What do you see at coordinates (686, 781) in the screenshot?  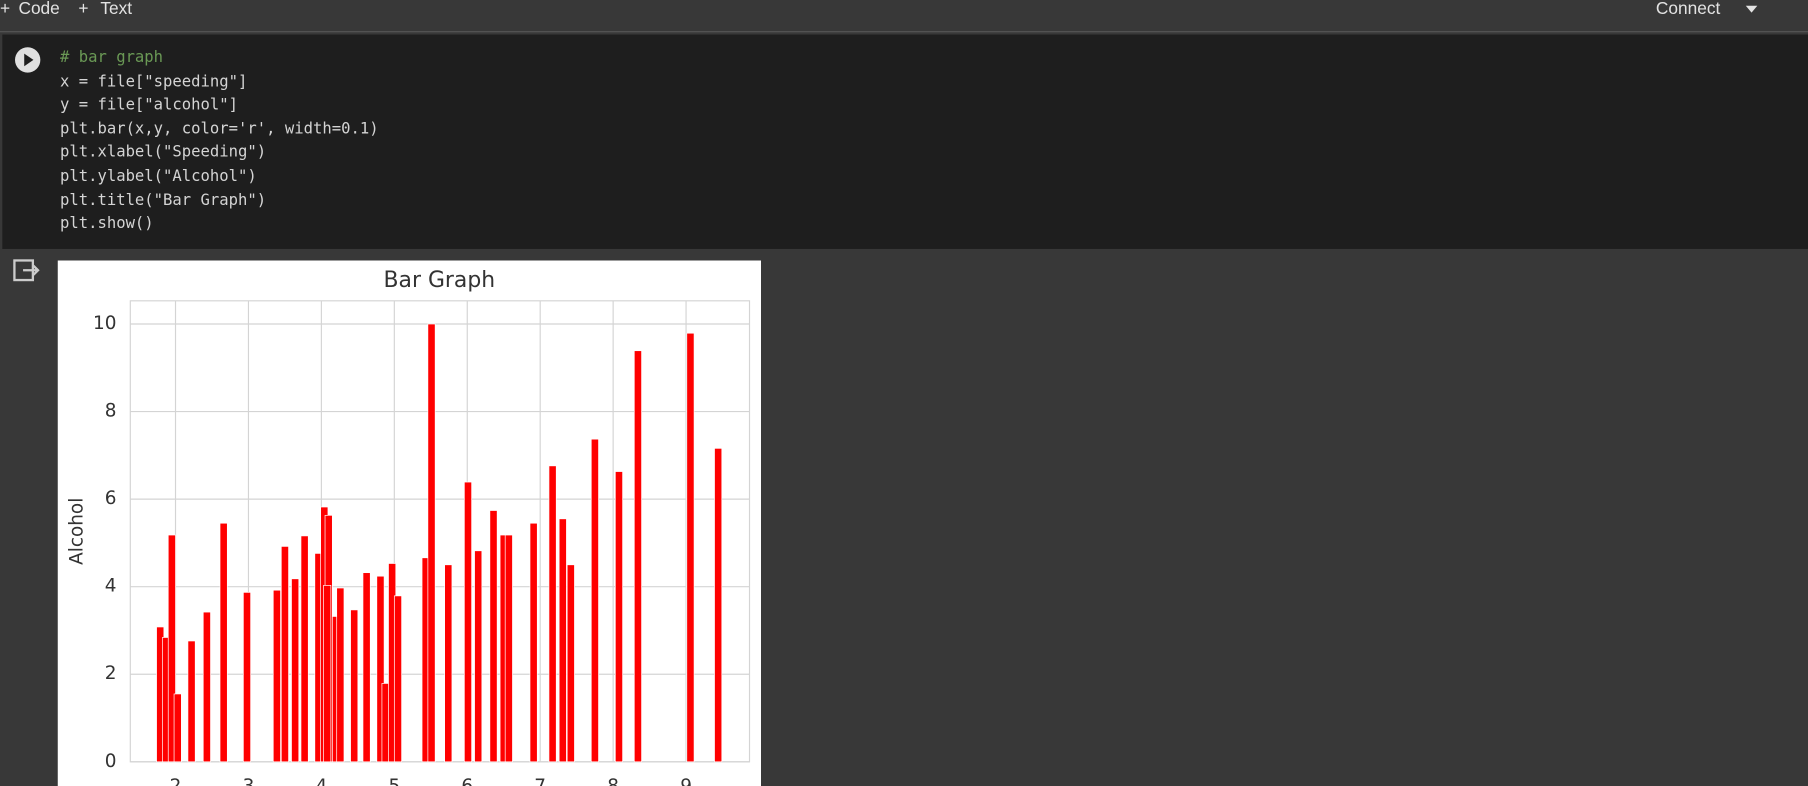 I see `x-tick-label: 9` at bounding box center [686, 781].